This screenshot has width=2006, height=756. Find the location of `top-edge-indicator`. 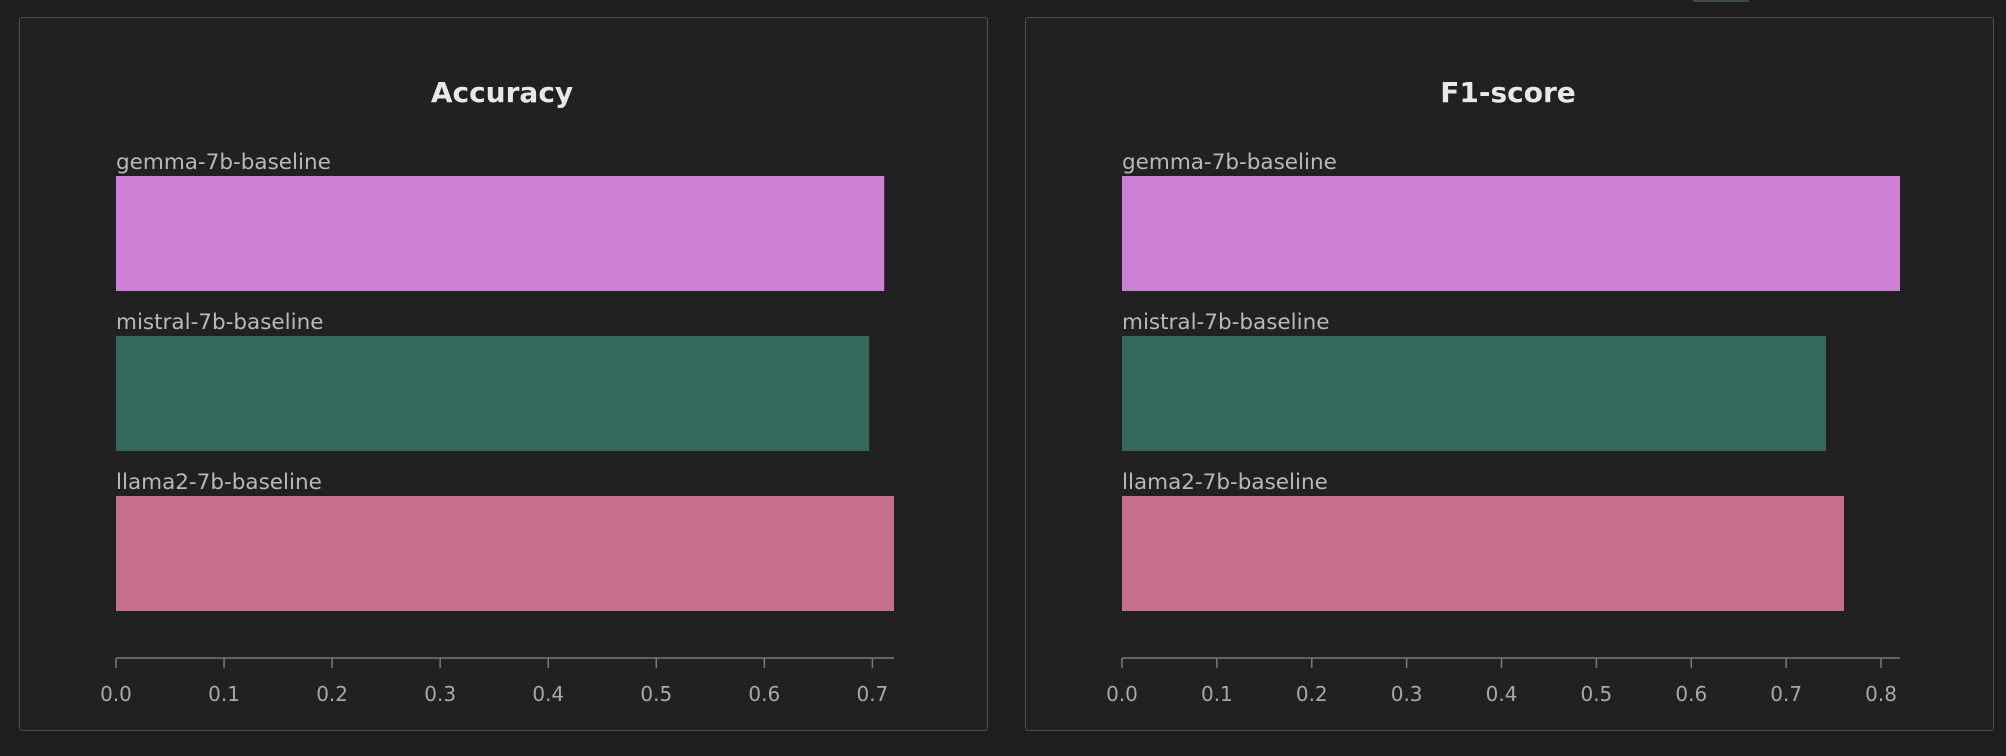

top-edge-indicator is located at coordinates (1721, 1).